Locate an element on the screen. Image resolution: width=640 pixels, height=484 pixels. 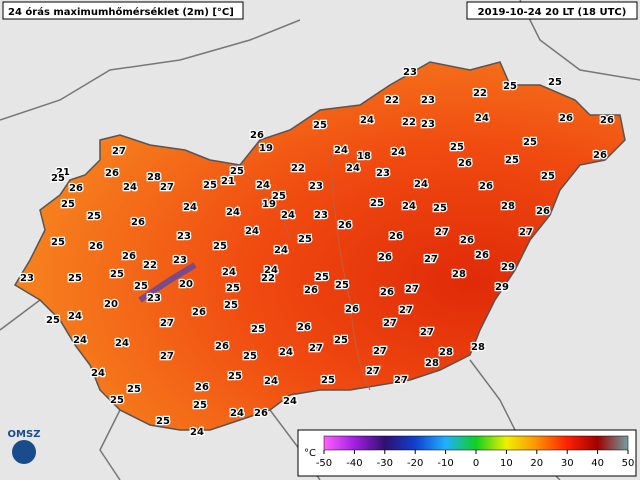
time-box is located at coordinates (552, 10).